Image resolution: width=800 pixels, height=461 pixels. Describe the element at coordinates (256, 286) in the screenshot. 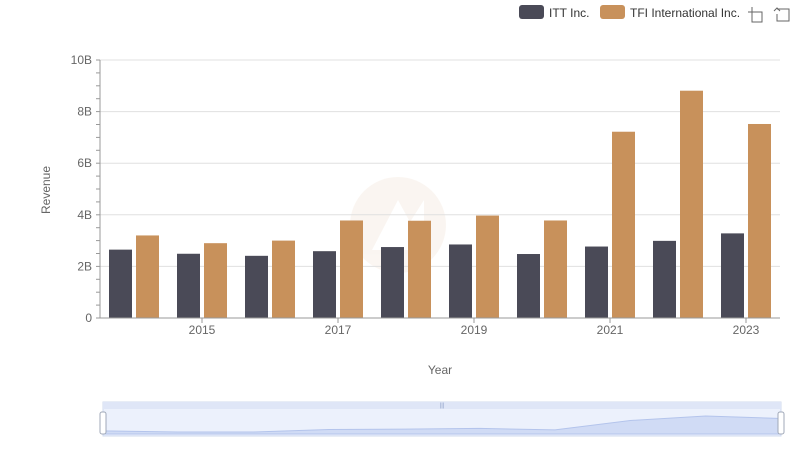

I see `bar-itt-2016` at that location.